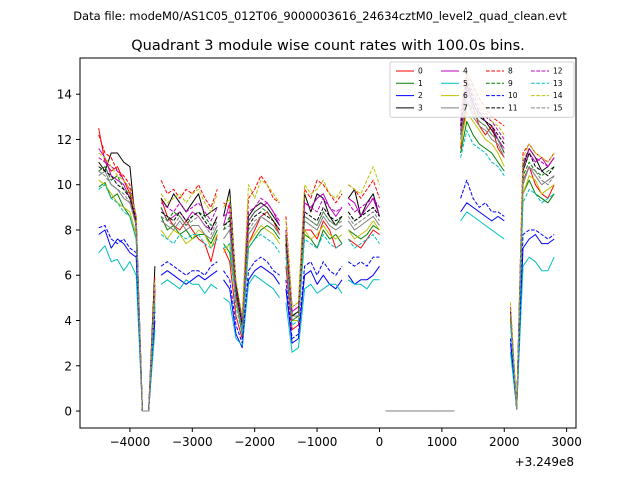  What do you see at coordinates (68, 230) in the screenshot?
I see `y-tick-label: 8` at bounding box center [68, 230].